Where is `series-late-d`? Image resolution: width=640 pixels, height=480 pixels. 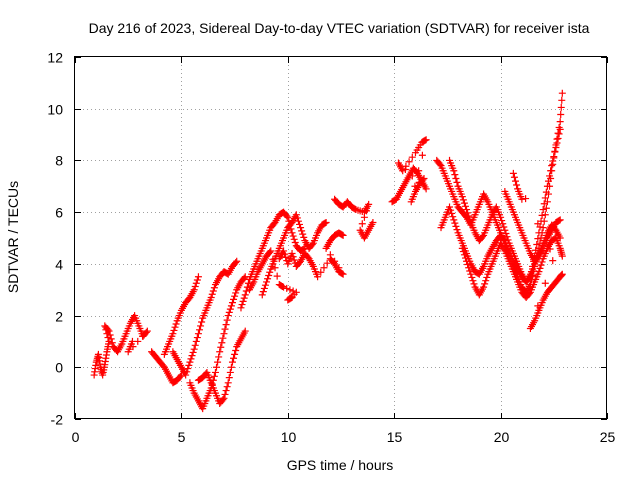 series-late-d is located at coordinates (512, 267).